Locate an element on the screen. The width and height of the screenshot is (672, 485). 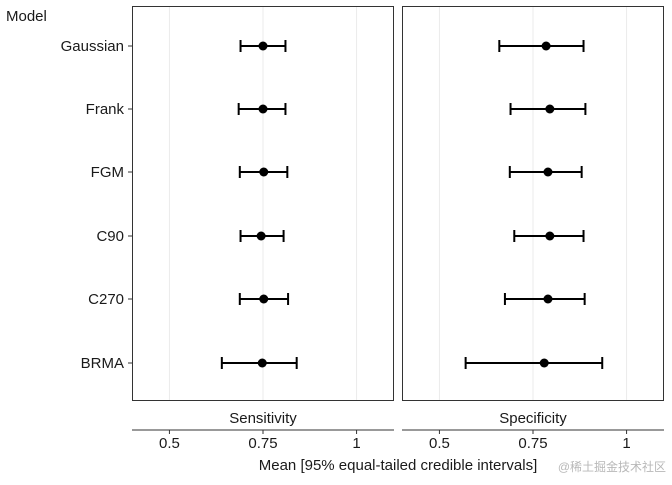
strip-label: Specificity is located at coordinates (533, 418).